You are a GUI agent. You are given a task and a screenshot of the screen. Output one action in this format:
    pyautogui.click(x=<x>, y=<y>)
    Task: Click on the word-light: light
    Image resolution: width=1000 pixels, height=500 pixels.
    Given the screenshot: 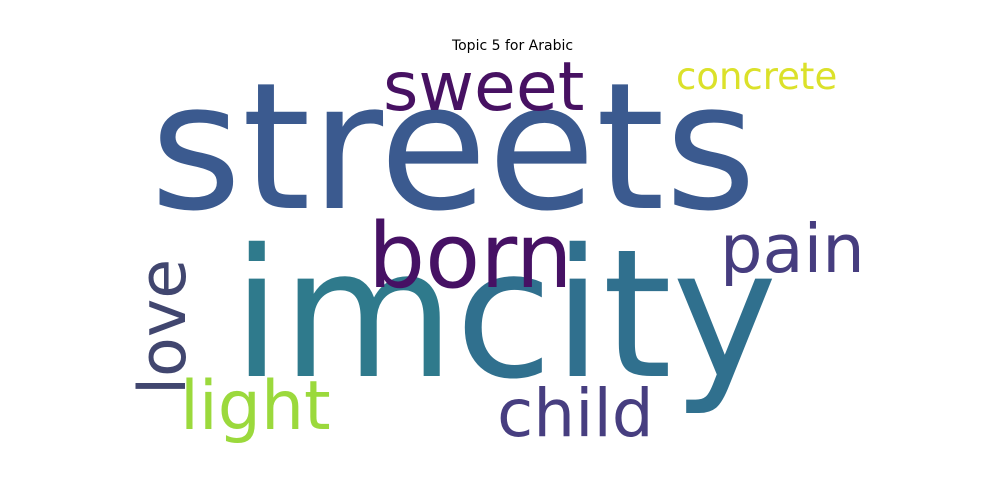 What is the action you would take?
    pyautogui.click(x=255, y=406)
    